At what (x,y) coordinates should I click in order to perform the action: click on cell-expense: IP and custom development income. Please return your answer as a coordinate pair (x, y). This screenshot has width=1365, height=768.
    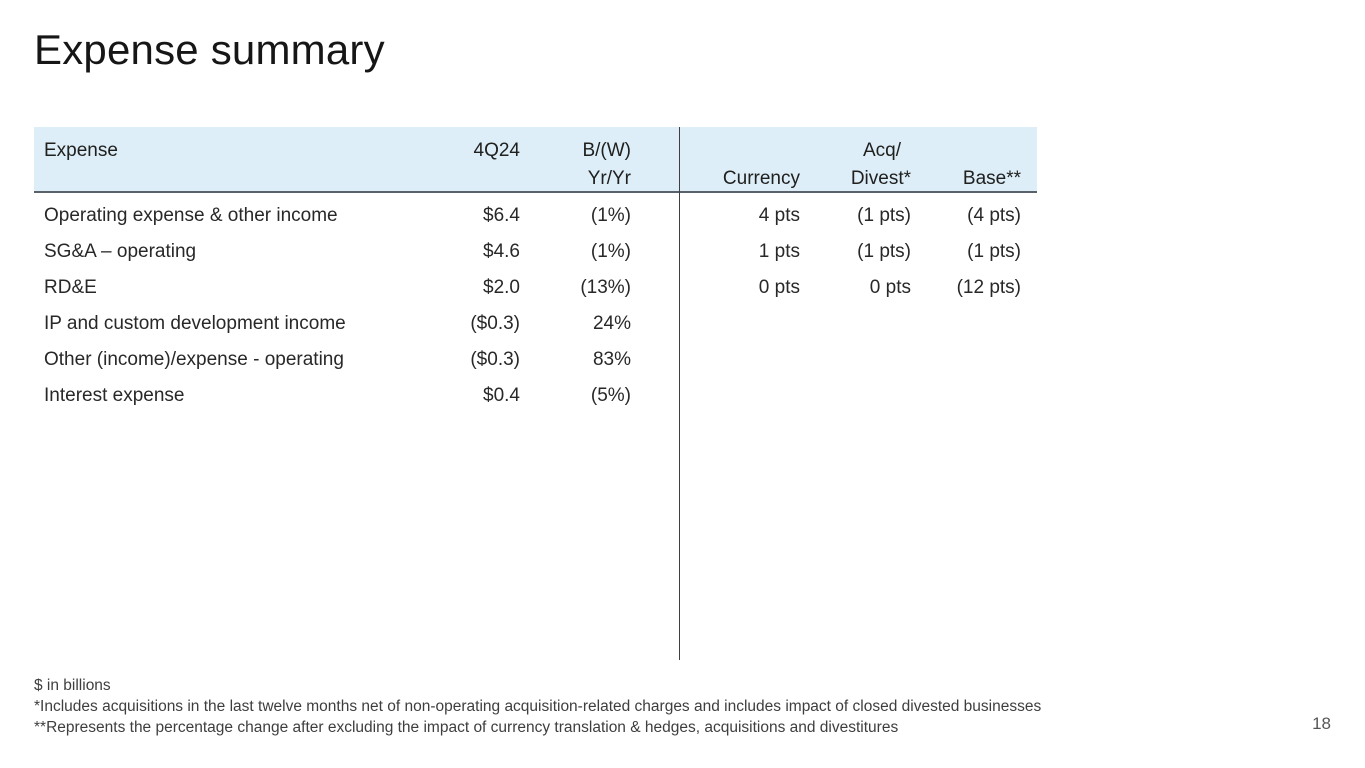
    Looking at the image, I should click on (195, 323).